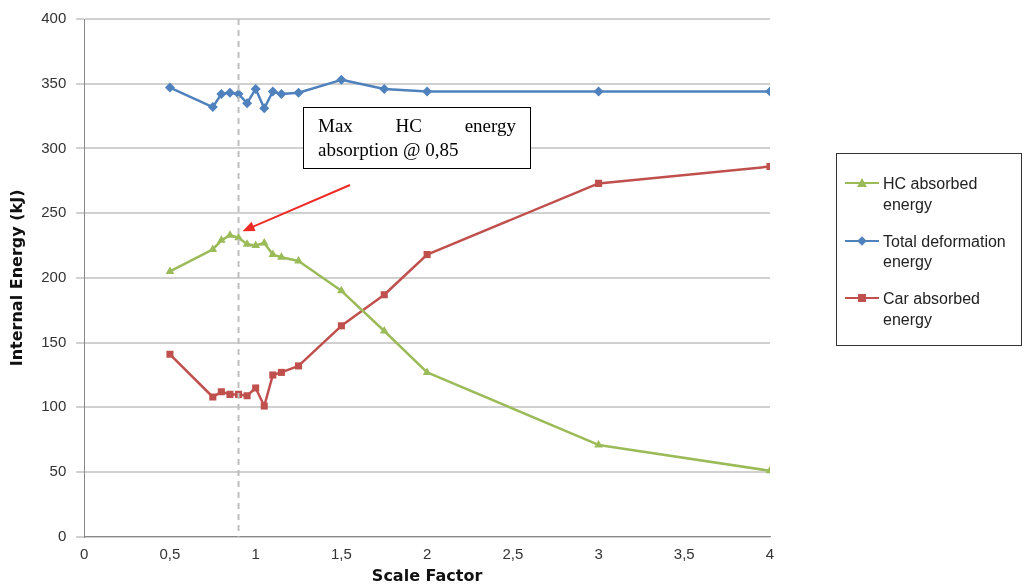  Describe the element at coordinates (54, 341) in the screenshot. I see `y-tick-label: 150` at that location.